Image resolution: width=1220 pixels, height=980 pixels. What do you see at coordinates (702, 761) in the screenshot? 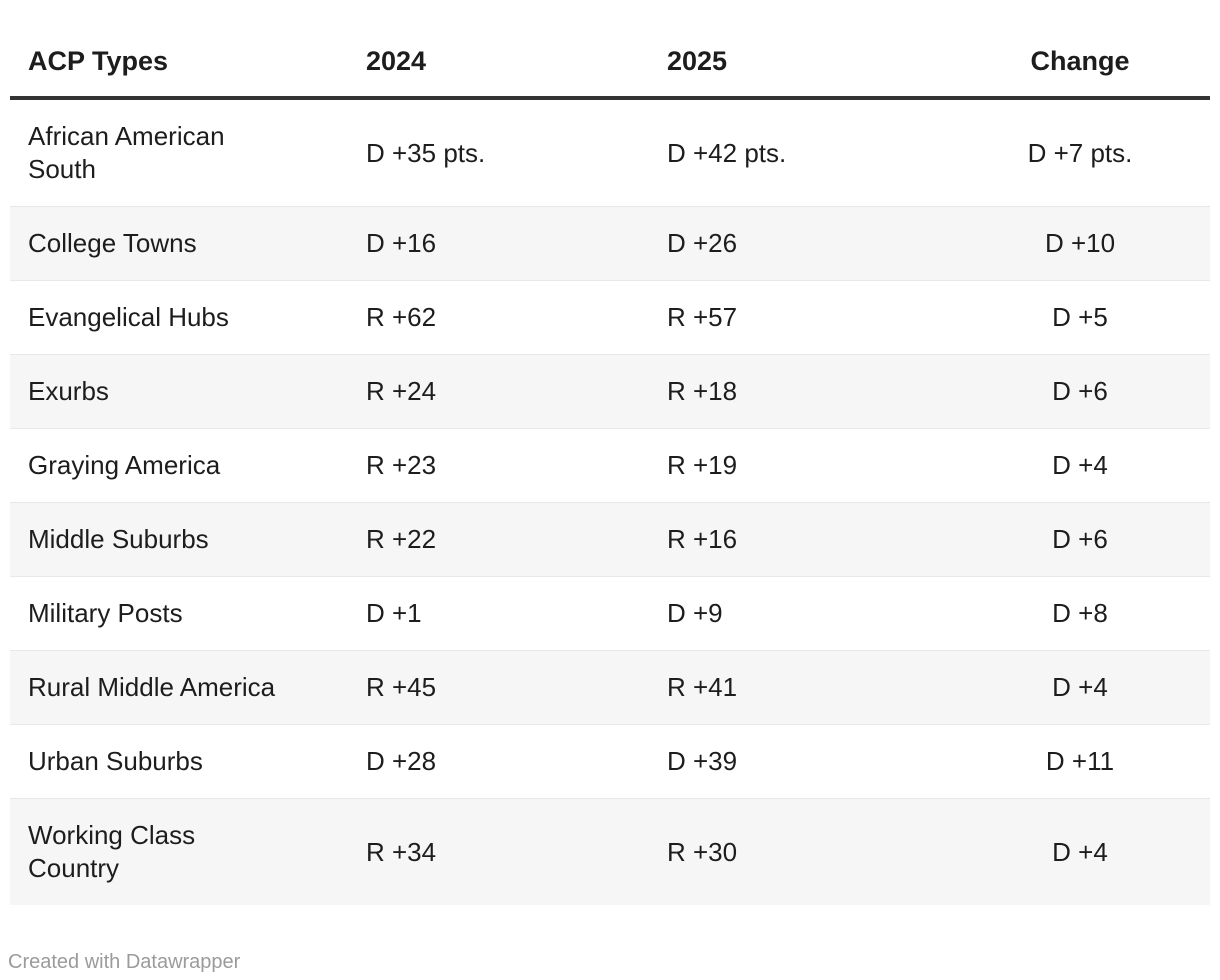
I see `value-2025-cell: D +39` at bounding box center [702, 761].